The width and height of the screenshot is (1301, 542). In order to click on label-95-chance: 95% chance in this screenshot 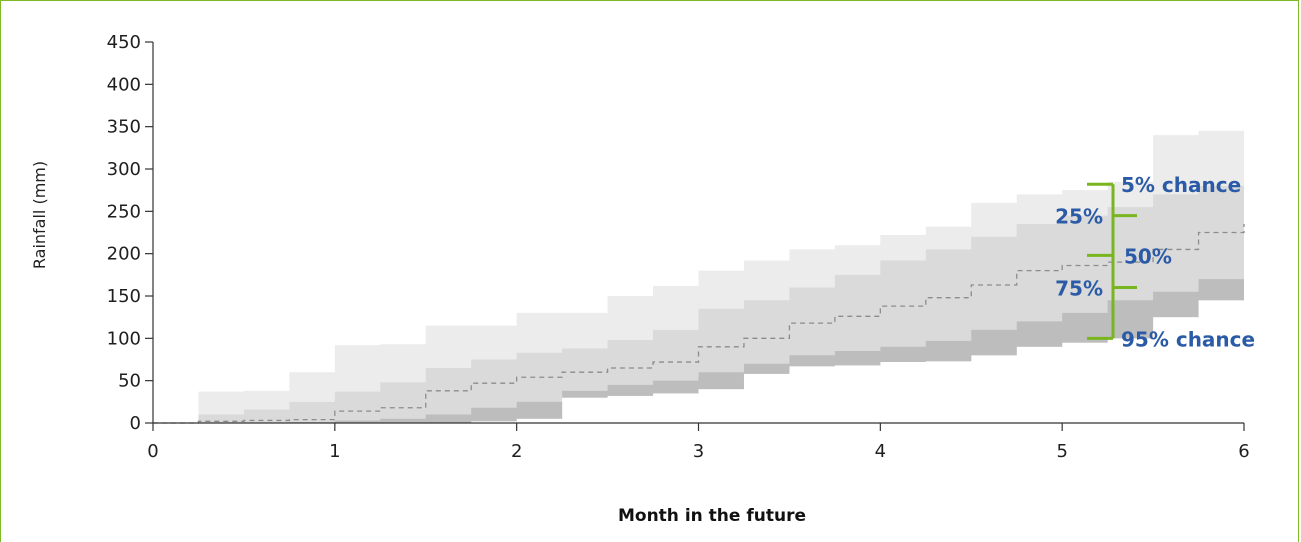, I will do `click(1188, 339)`.